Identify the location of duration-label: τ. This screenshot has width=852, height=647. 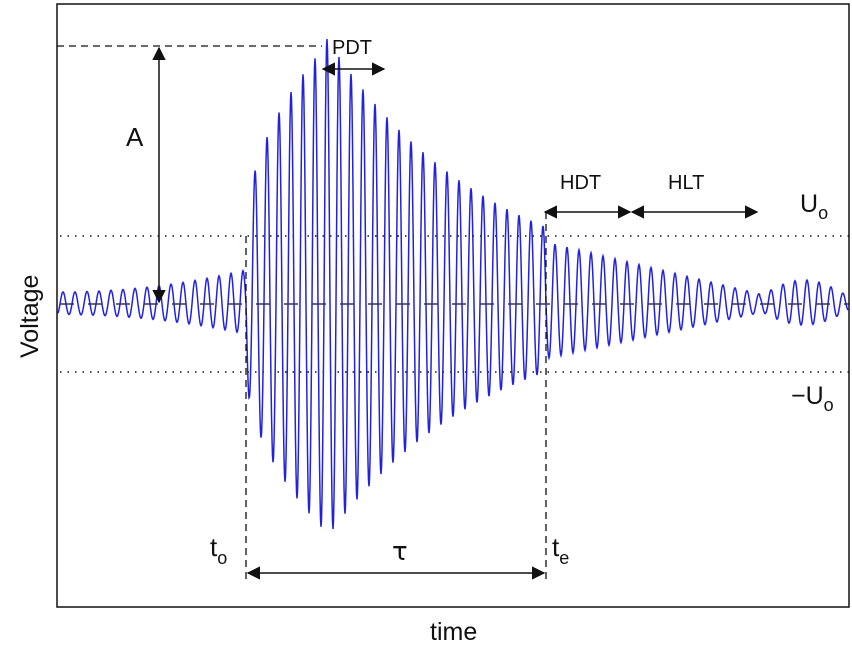
(400, 552).